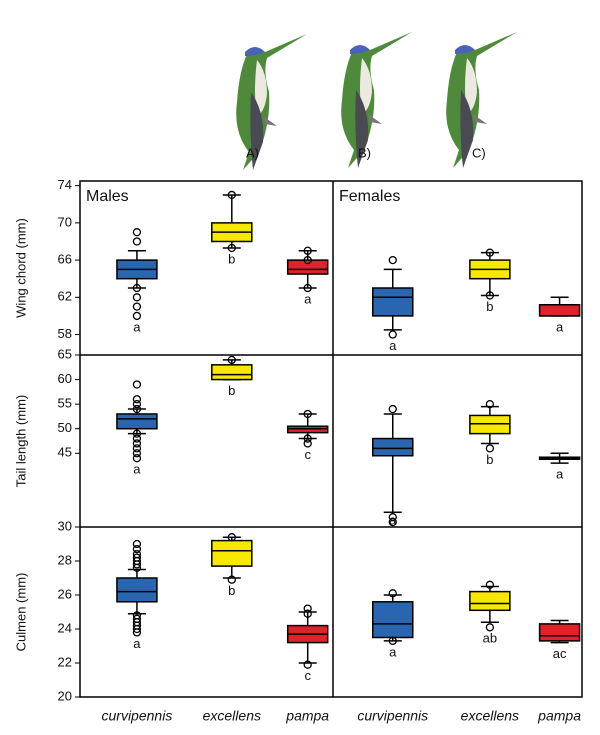  What do you see at coordinates (65, 593) in the screenshot?
I see `y-tick-label: 26` at bounding box center [65, 593].